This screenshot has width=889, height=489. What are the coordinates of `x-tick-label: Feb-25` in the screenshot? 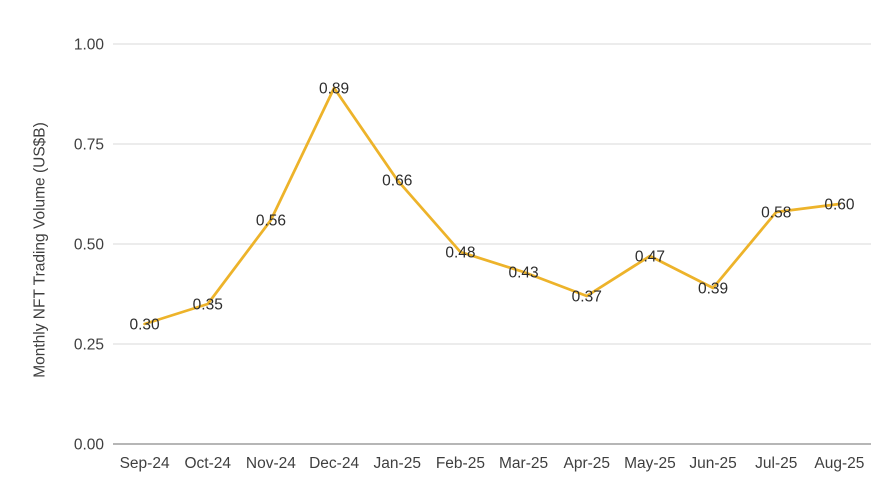 It's located at (460, 463).